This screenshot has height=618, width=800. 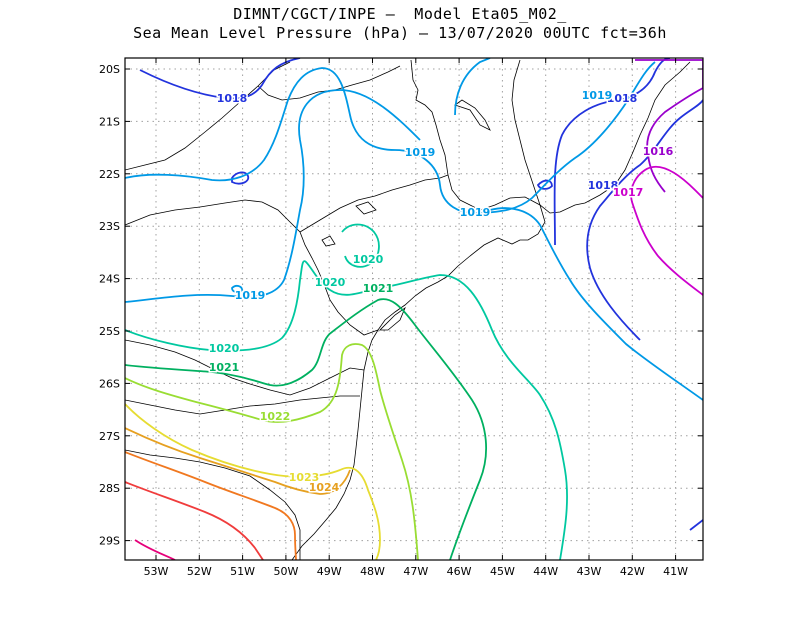 I want to click on map-title: DIMNT/CGCT/INPE – Model Eta05_M02_, so click(x=400, y=14).